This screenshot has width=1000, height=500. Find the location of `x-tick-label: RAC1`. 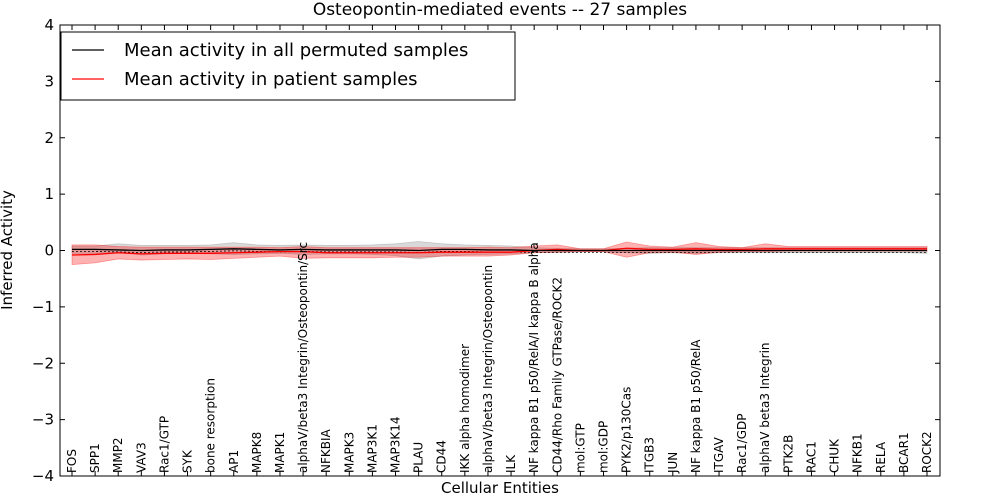

x-tick-label: RAC1 is located at coordinates (811, 457).